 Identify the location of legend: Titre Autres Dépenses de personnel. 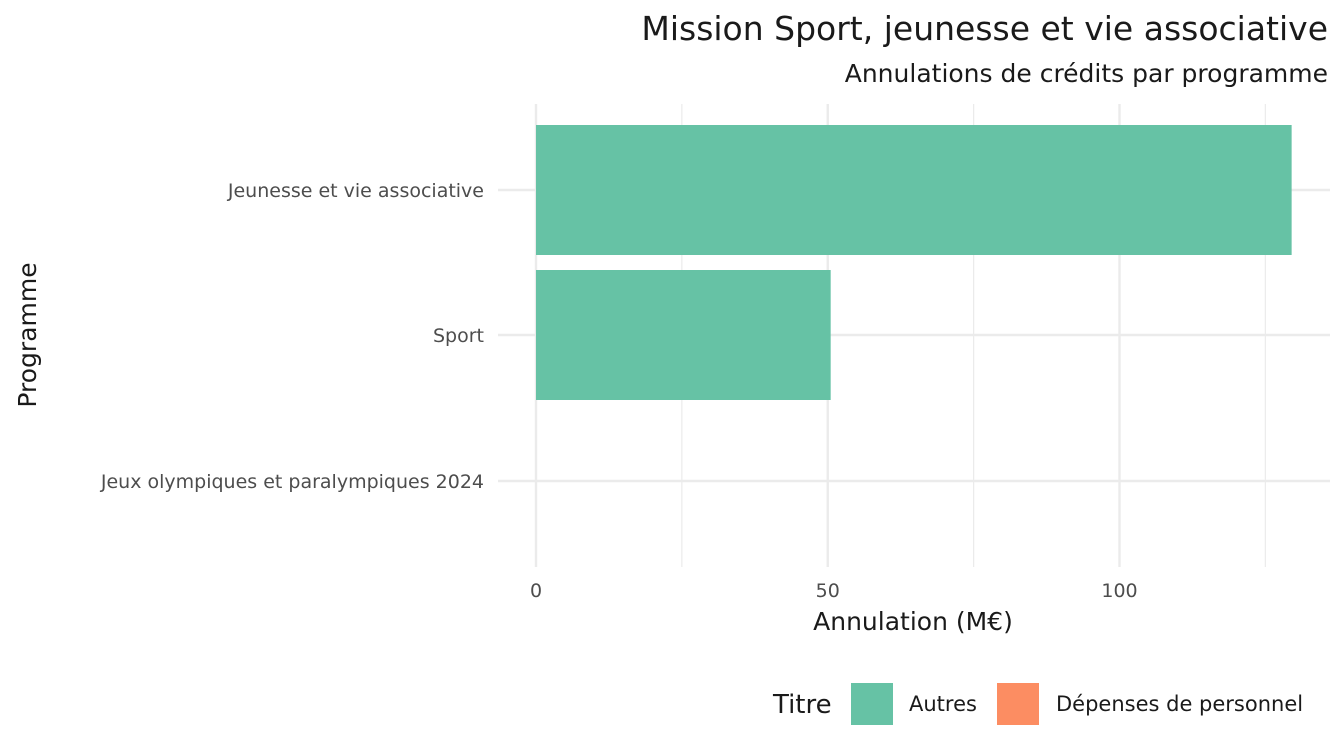
(1037, 704).